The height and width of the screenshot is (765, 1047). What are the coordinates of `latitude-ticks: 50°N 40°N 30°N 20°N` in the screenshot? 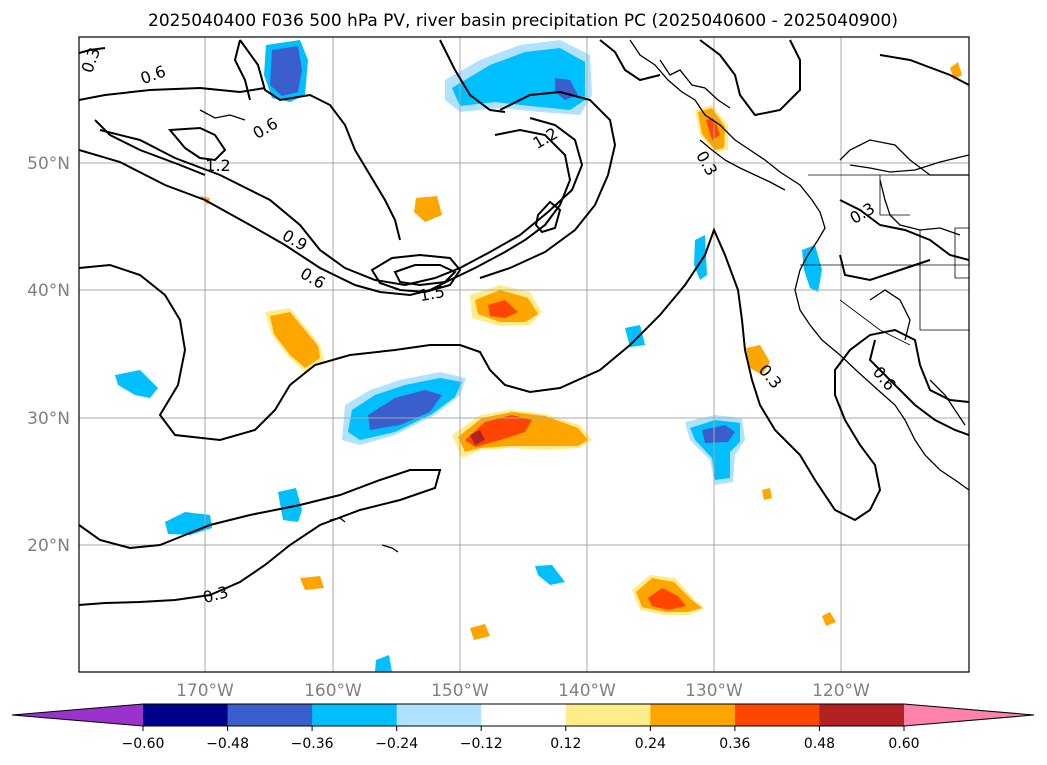 It's located at (48, 355).